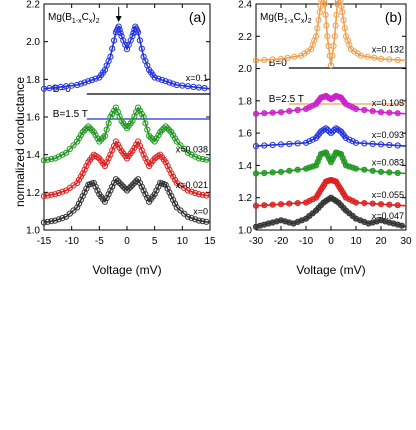 The height and width of the screenshot is (430, 416). Describe the element at coordinates (155, 241) in the screenshot. I see `x-tick-label: 5` at that location.